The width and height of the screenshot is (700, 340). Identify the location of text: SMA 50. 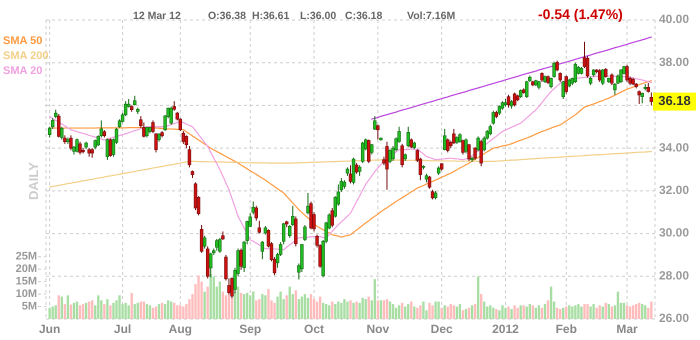
(22, 41).